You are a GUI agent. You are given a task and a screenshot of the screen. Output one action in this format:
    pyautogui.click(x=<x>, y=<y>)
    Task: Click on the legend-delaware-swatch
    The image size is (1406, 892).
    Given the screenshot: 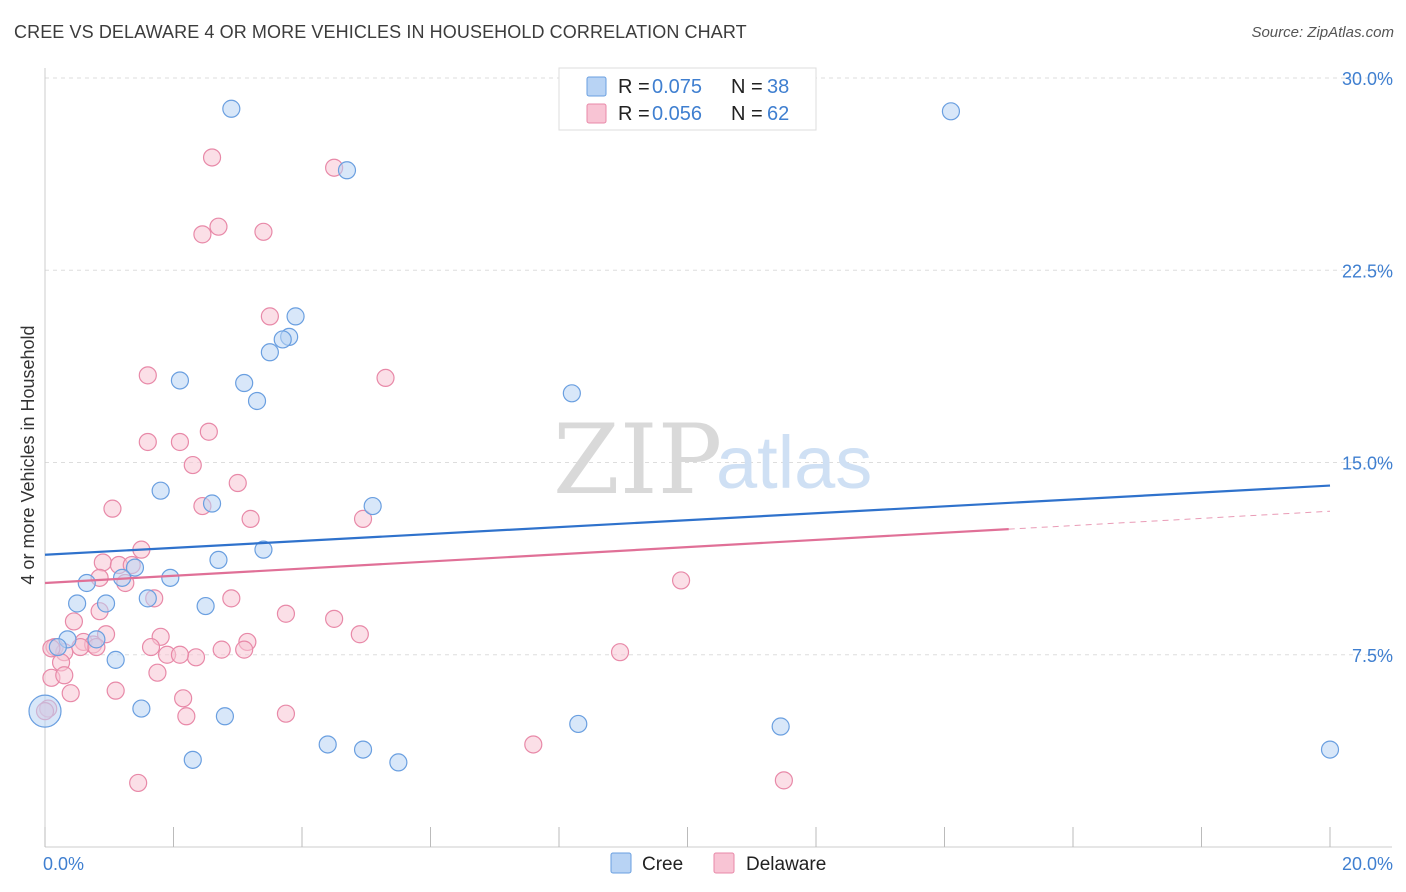 What is the action you would take?
    pyautogui.click(x=596, y=113)
    